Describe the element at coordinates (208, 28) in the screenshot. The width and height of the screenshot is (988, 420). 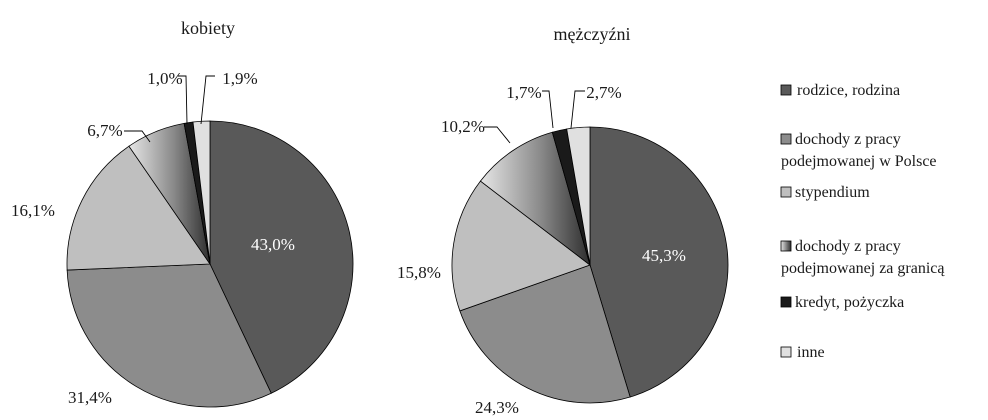
I see `chart-title: kobiety` at that location.